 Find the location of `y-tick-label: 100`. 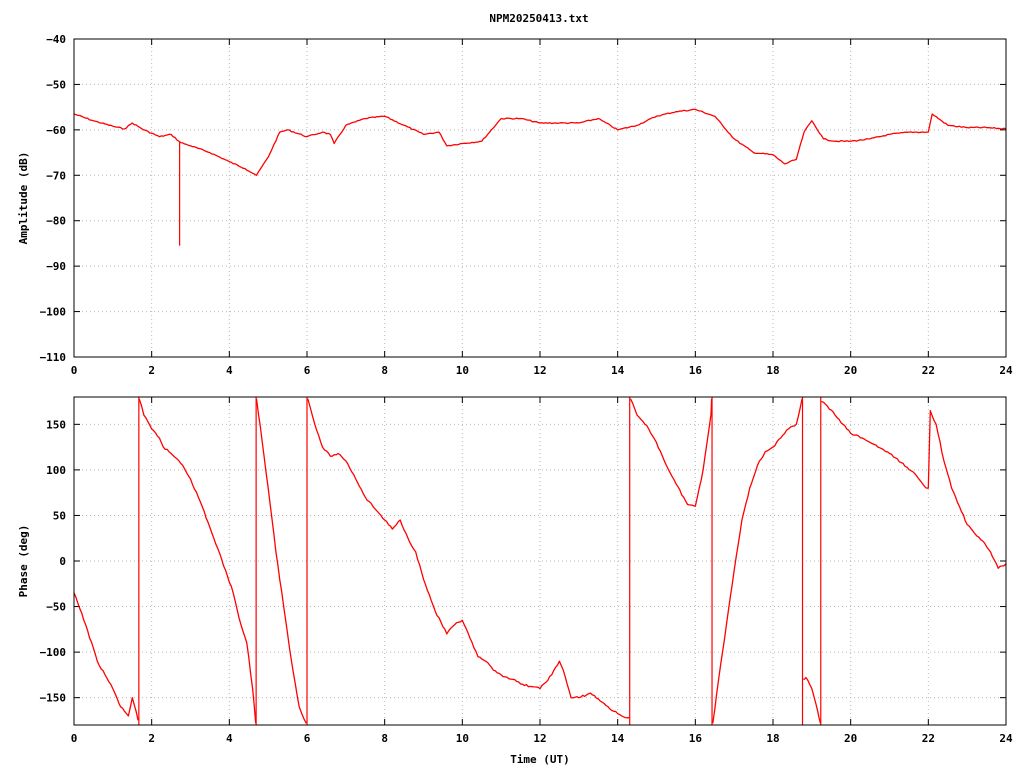

y-tick-label: 100 is located at coordinates (56, 470).